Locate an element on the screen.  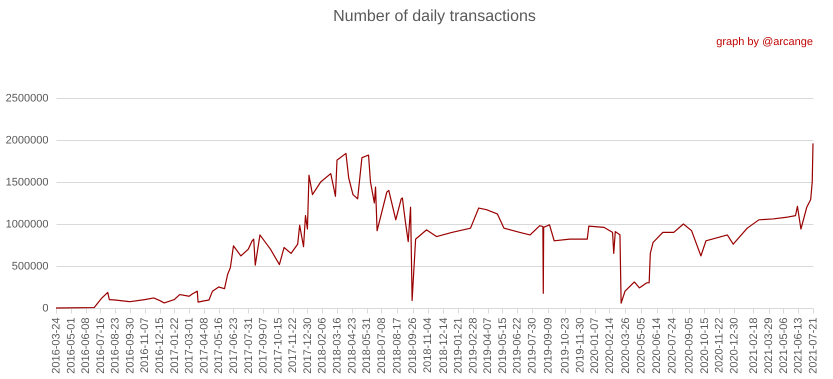
x-tick-label: 2018-04-23 is located at coordinates (352, 346).